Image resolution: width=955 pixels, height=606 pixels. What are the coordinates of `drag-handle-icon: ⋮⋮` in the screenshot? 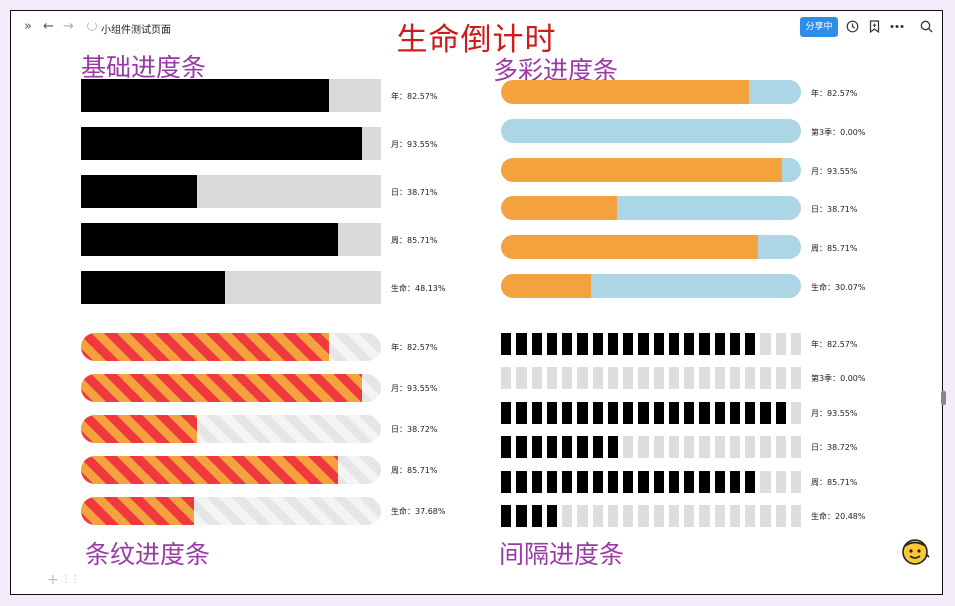 It's located at (70, 579).